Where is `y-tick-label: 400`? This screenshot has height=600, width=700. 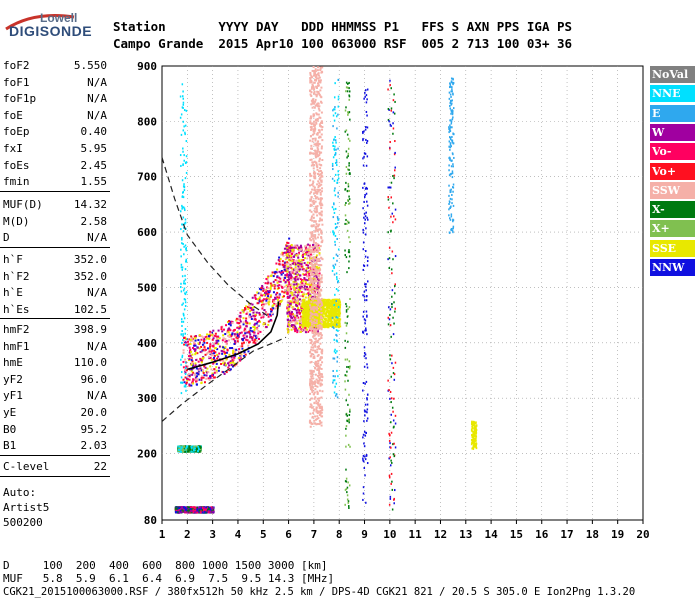
y-tick-label: 400 is located at coordinates (147, 343).